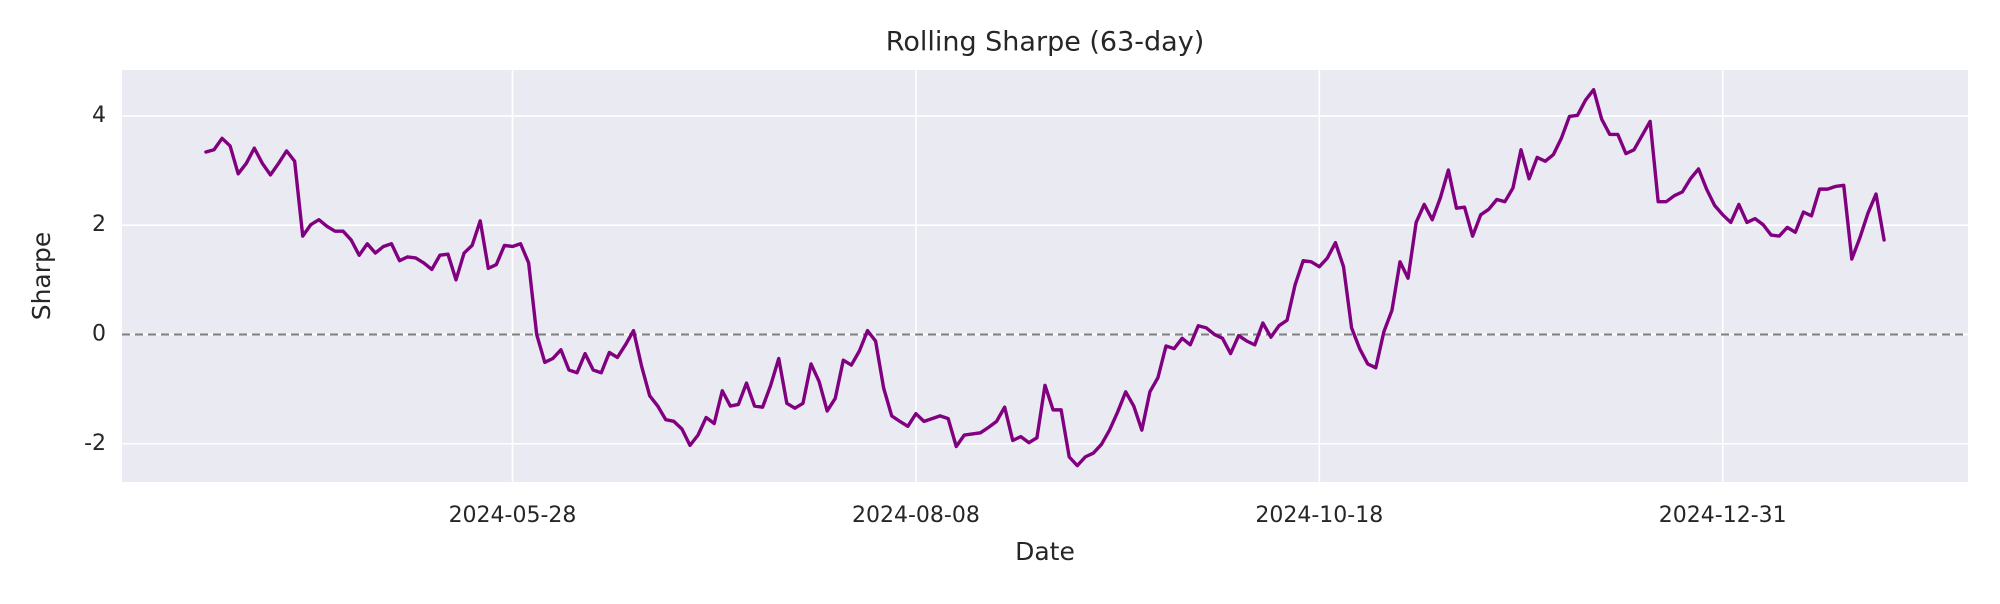 The width and height of the screenshot is (2000, 604). I want to click on y-tick-label: 2, so click(99, 224).